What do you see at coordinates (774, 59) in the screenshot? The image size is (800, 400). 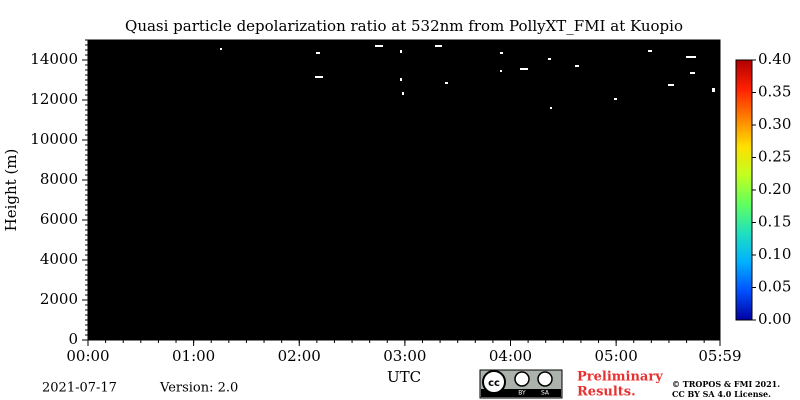 I see `colorbar-tick-label: 0.40` at bounding box center [774, 59].